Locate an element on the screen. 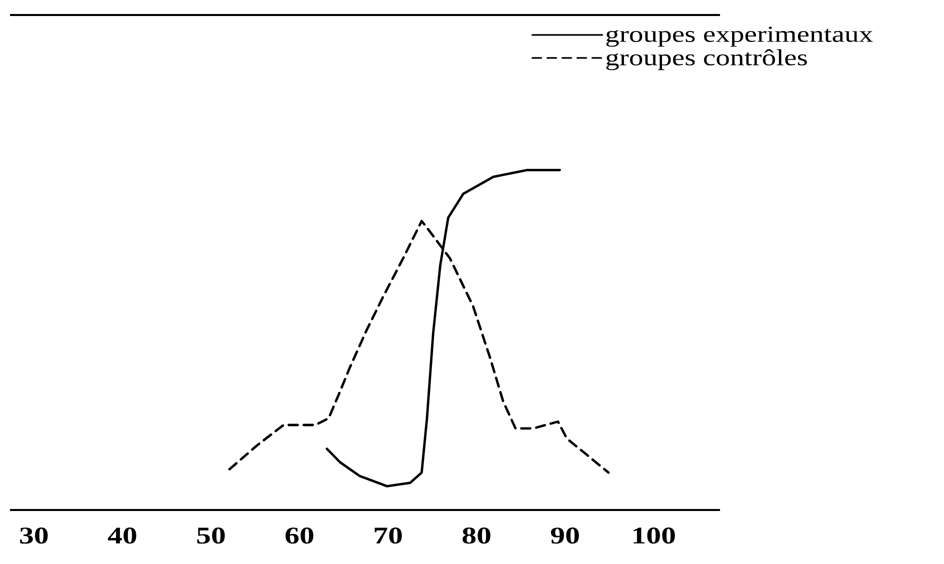 Image resolution: width=944 pixels, height=564 pixels. x-tick-label: 100 is located at coordinates (654, 536).